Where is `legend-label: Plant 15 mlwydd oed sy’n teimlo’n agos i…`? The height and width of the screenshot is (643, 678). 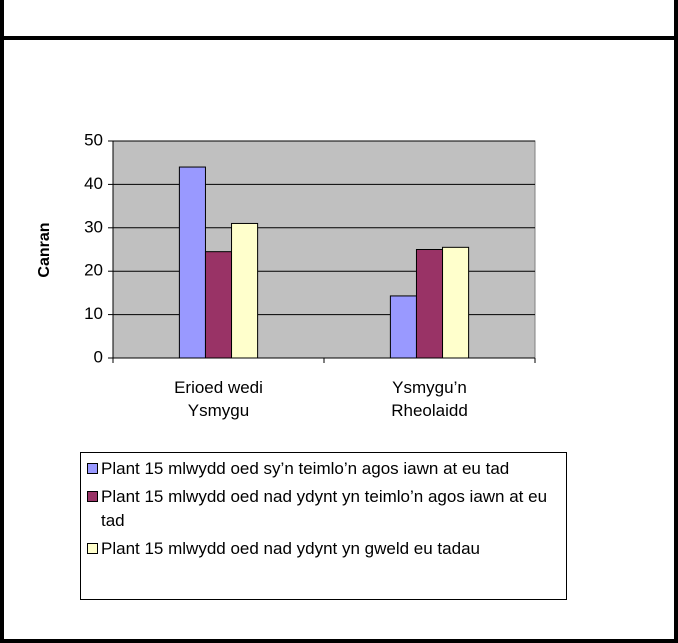 legend-label: Plant 15 mlwydd oed sy’n teimlo’n agos i… is located at coordinates (305, 468).